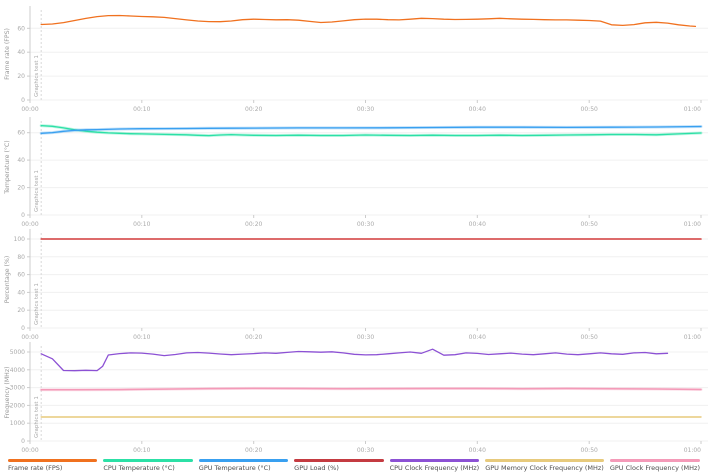  What do you see at coordinates (17, 423) in the screenshot?
I see `y-tick-label: 1000` at bounding box center [17, 423].